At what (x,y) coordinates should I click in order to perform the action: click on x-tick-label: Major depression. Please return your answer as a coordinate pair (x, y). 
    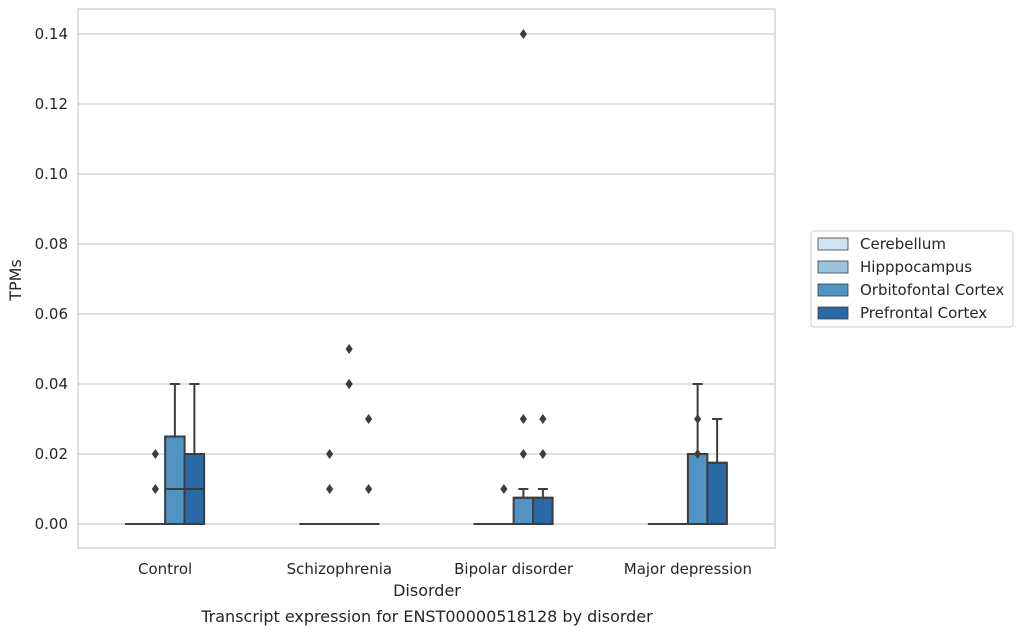
    Looking at the image, I should click on (688, 569).